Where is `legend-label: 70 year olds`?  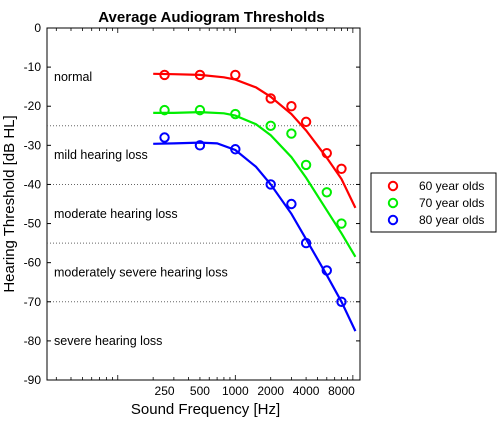
legend-label: 70 year olds is located at coordinates (451, 203).